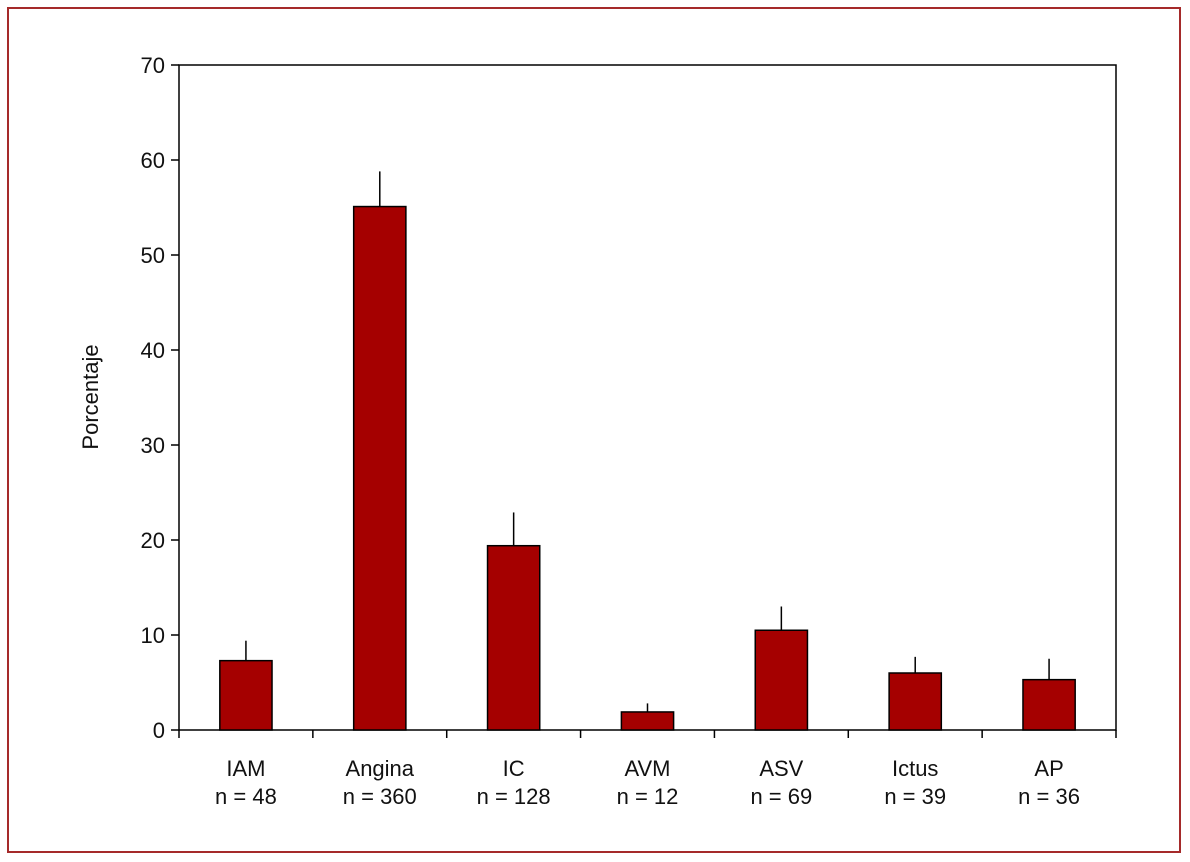 Image resolution: width=1190 pixels, height=862 pixels. Describe the element at coordinates (915, 768) in the screenshot. I see `x-tick-label: Ictus` at that location.